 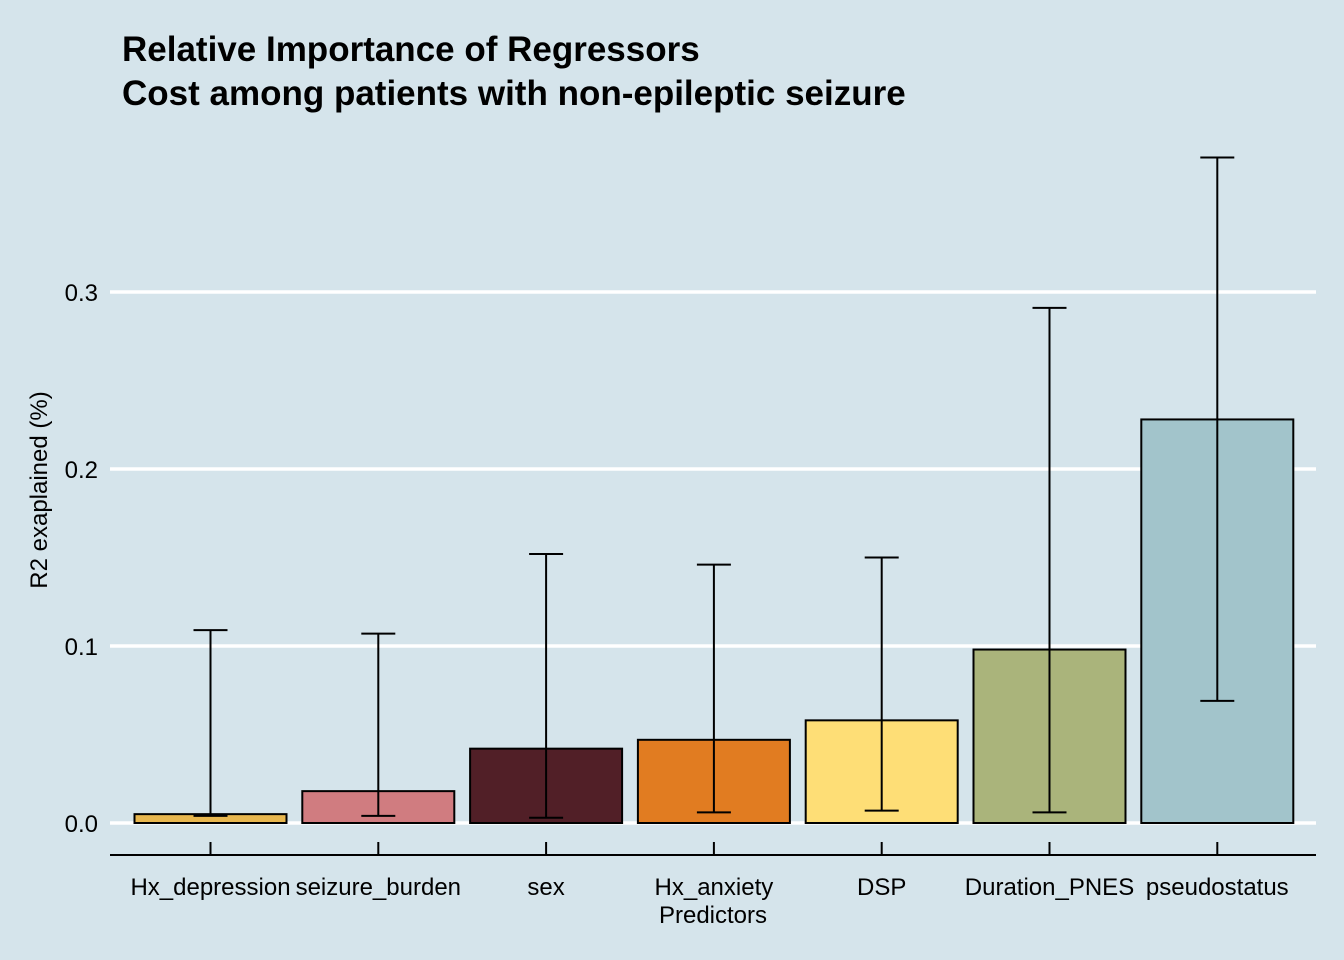 I want to click on x-axis-label: Predictors, so click(x=713, y=915).